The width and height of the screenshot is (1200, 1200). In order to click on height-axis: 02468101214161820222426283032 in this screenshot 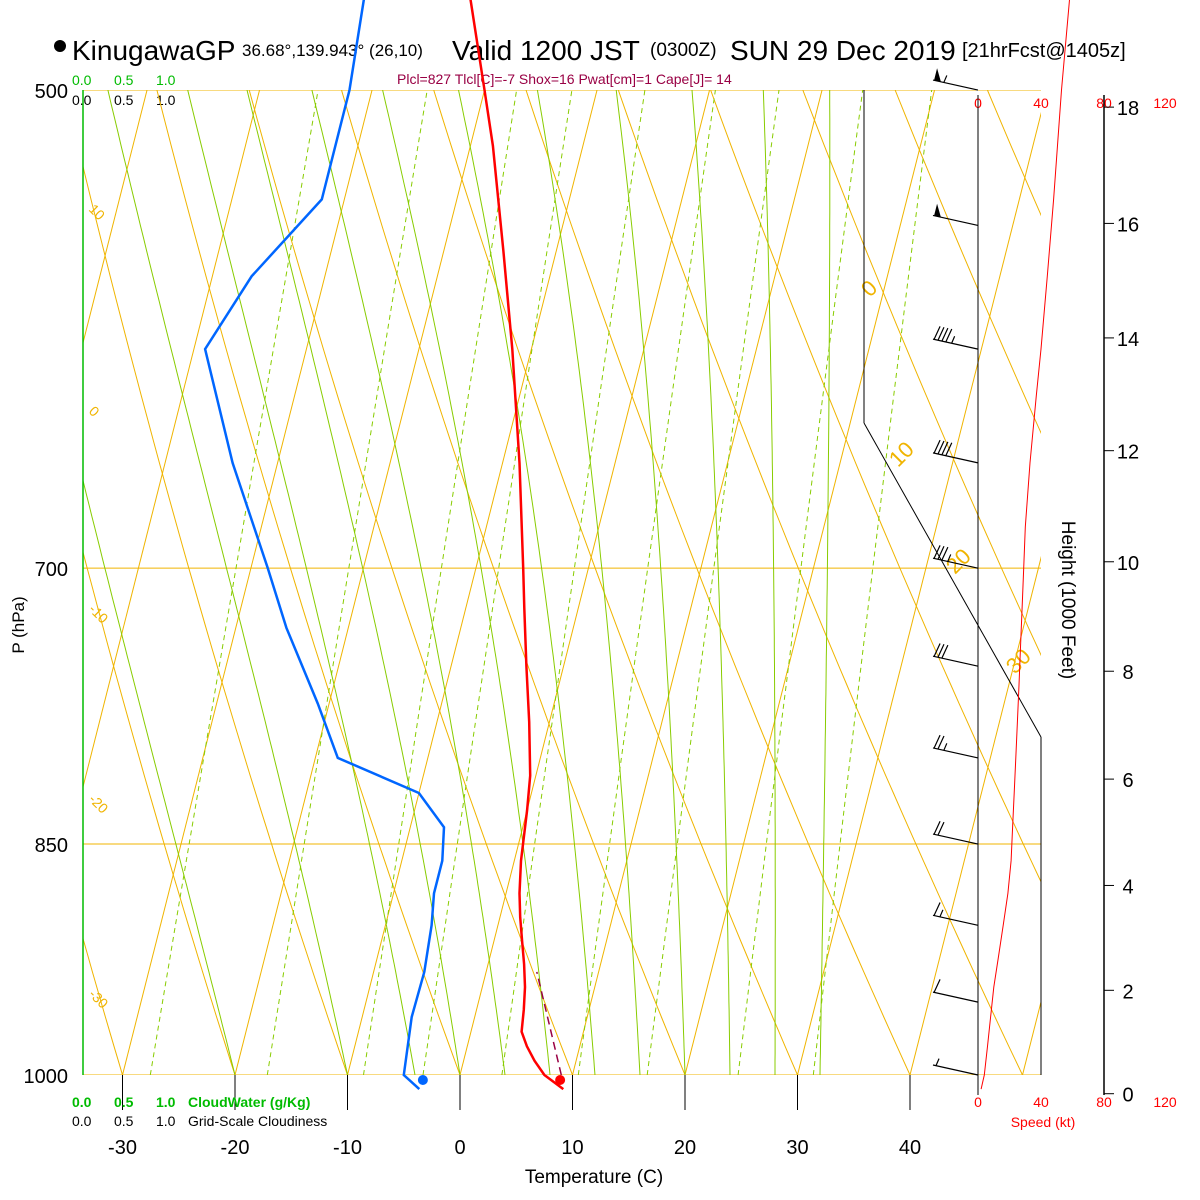, I will do `click(1121, 553)`.